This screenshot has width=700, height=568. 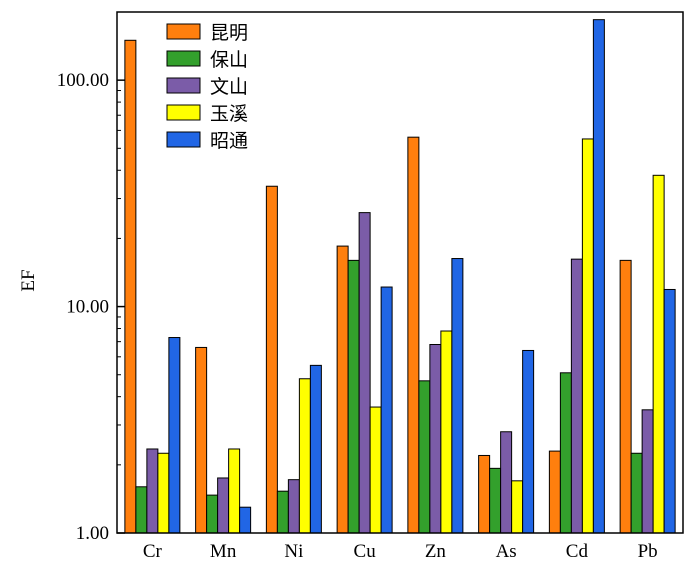 I want to click on bar-Zn-昭通, so click(x=457, y=396).